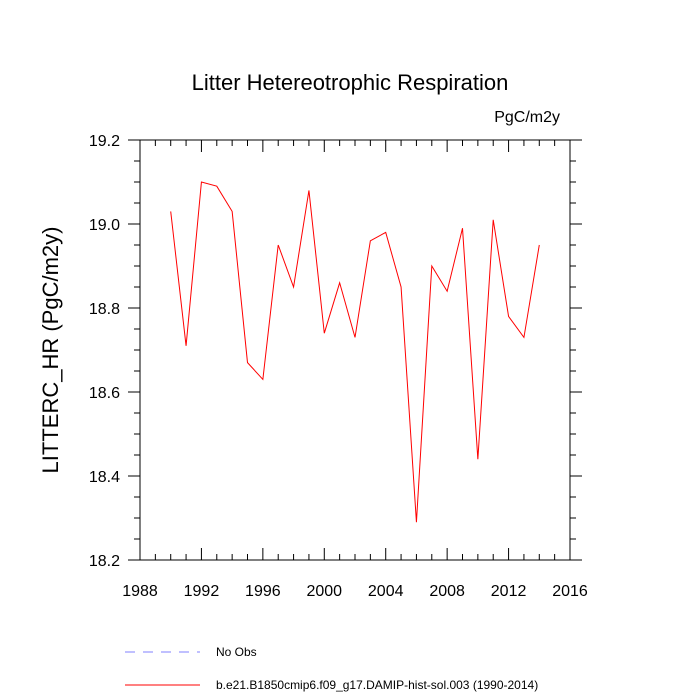 This screenshot has height=700, width=700. I want to click on x-tick-label: 1992, so click(202, 591).